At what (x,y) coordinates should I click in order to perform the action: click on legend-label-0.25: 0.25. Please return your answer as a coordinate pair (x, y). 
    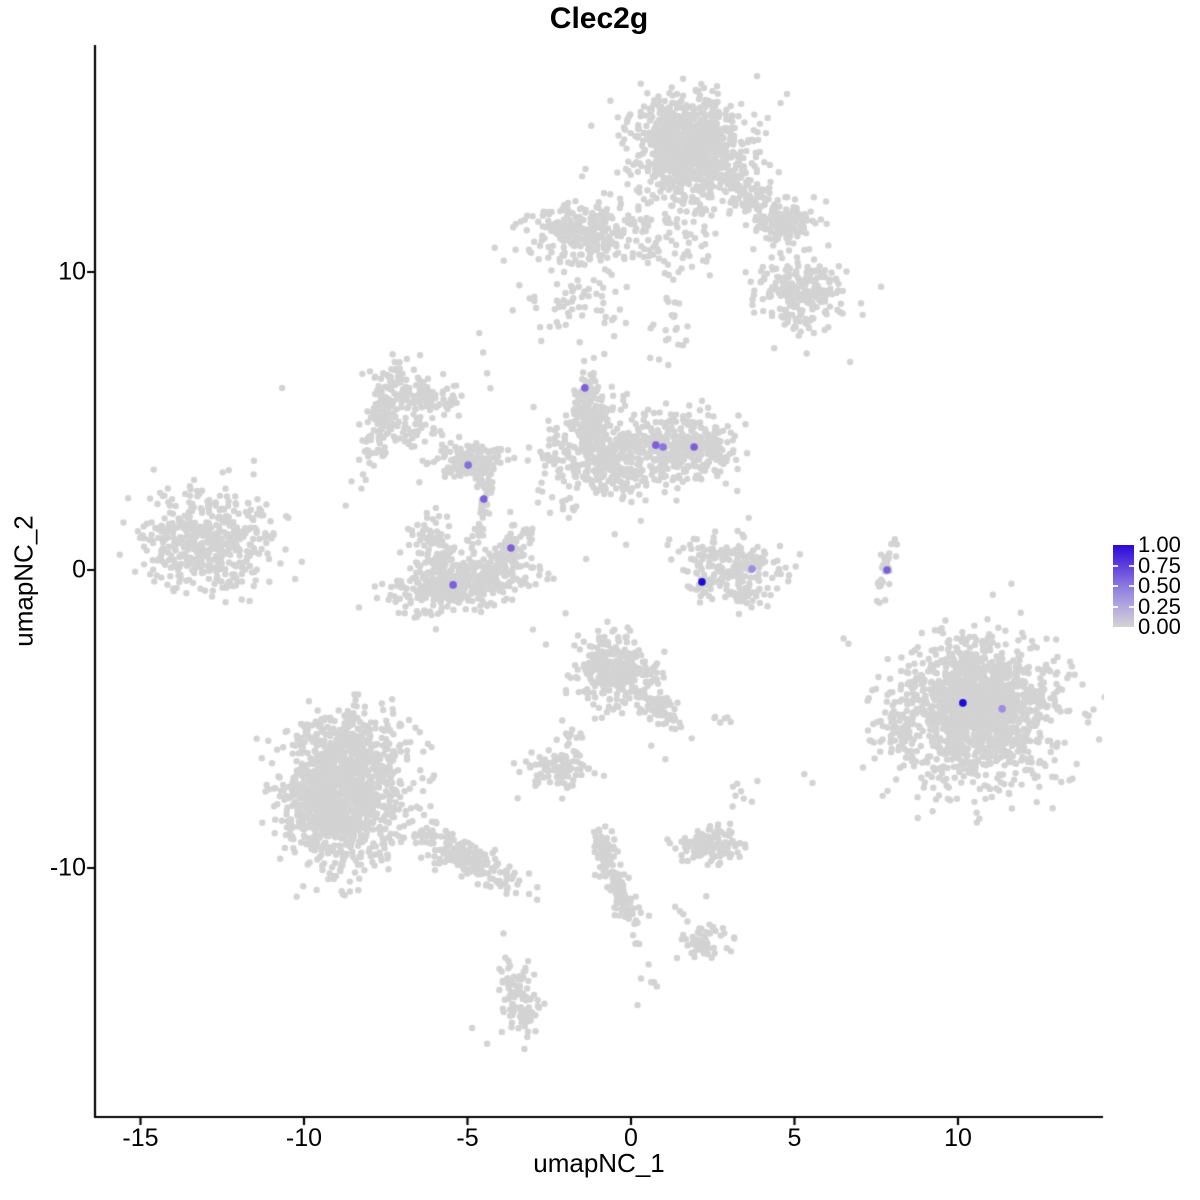
    Looking at the image, I should click on (1159, 606).